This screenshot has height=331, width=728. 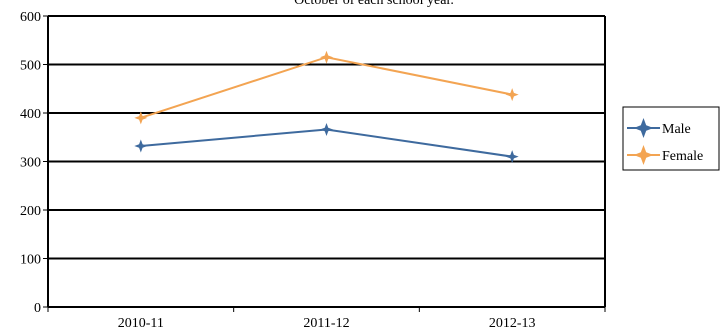 What do you see at coordinates (30, 163) in the screenshot?
I see `y-tick-label: 300` at bounding box center [30, 163].